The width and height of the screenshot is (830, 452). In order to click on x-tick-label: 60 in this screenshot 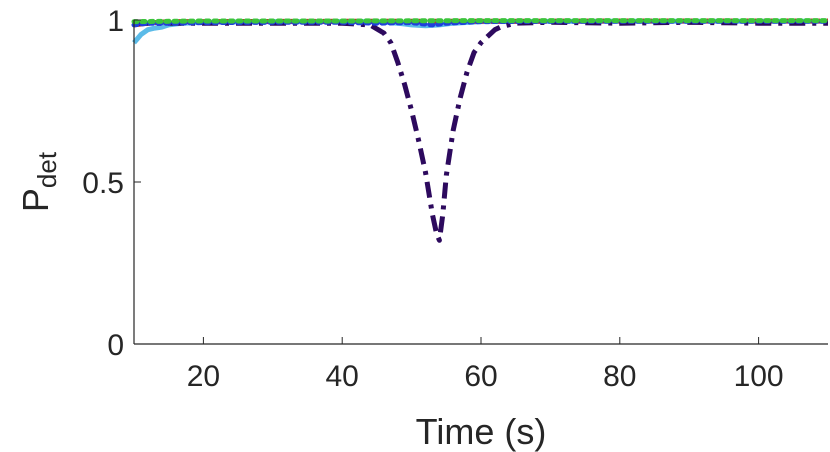, I will do `click(480, 376)`.